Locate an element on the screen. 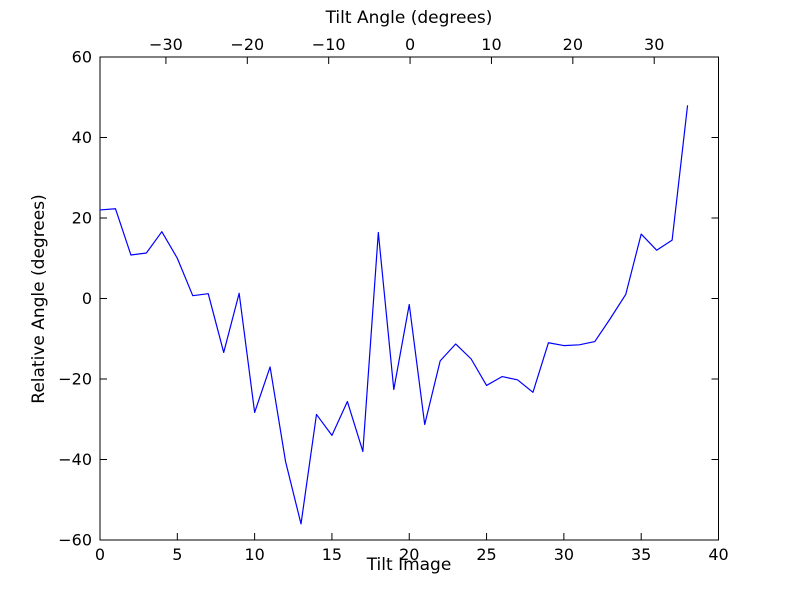 The image size is (800, 600). x-tick-label: 35 is located at coordinates (641, 554).